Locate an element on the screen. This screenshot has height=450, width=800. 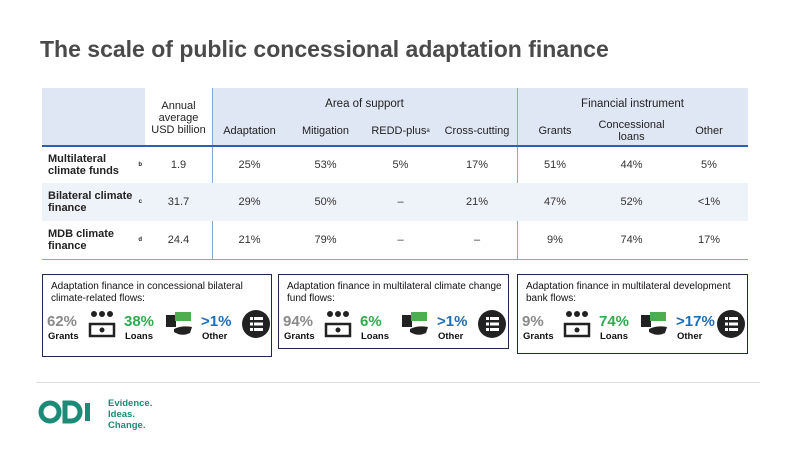
row-label-text: MDB climate finance is located at coordinates (81, 240).